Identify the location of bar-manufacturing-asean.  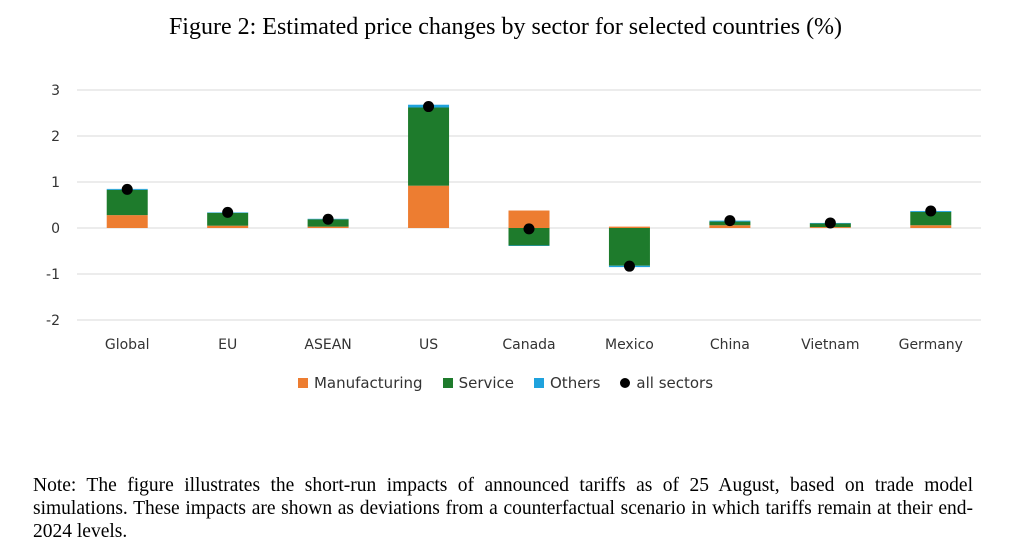
(328, 227).